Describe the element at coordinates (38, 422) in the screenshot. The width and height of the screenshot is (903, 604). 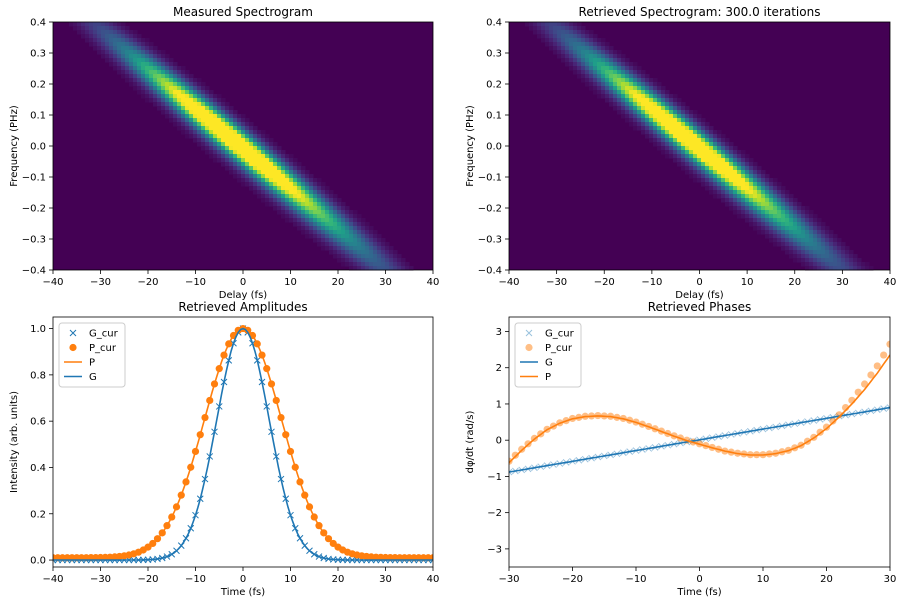
I see `y-tick-label: 0.6` at that location.